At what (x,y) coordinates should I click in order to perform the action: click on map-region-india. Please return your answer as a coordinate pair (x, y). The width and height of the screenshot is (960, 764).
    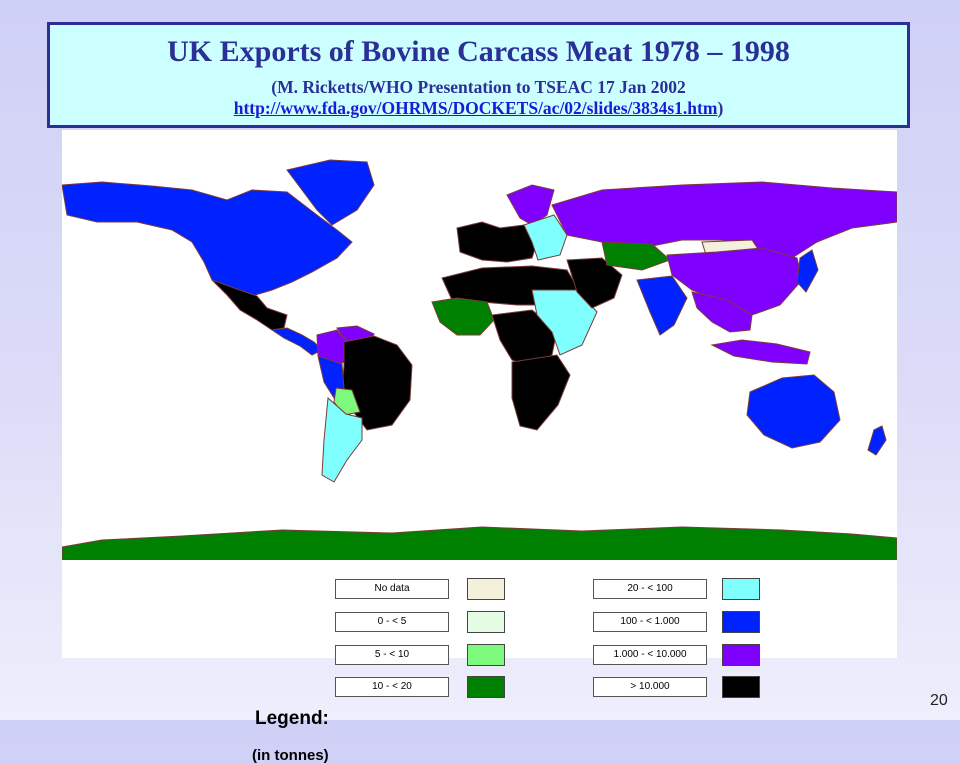
    Looking at the image, I should click on (662, 305).